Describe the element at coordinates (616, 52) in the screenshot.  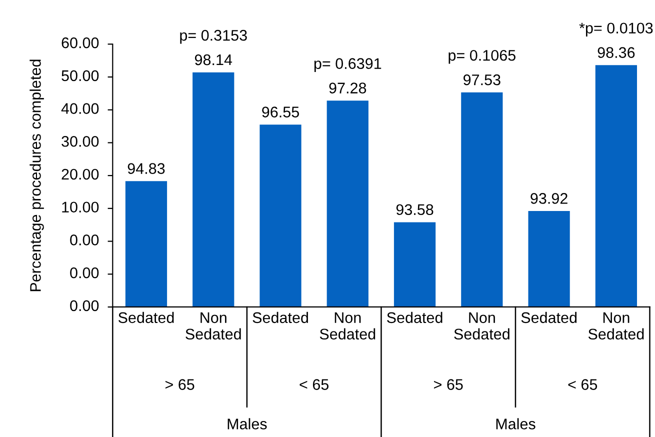
I see `data-label: 98.36` at that location.